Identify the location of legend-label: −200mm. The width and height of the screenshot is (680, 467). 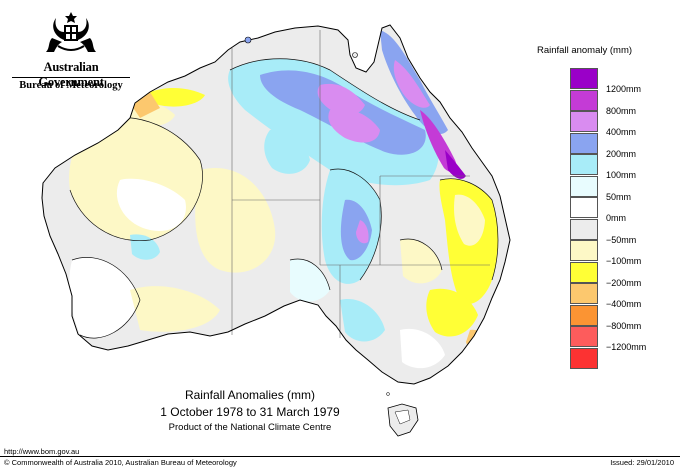
(624, 282).